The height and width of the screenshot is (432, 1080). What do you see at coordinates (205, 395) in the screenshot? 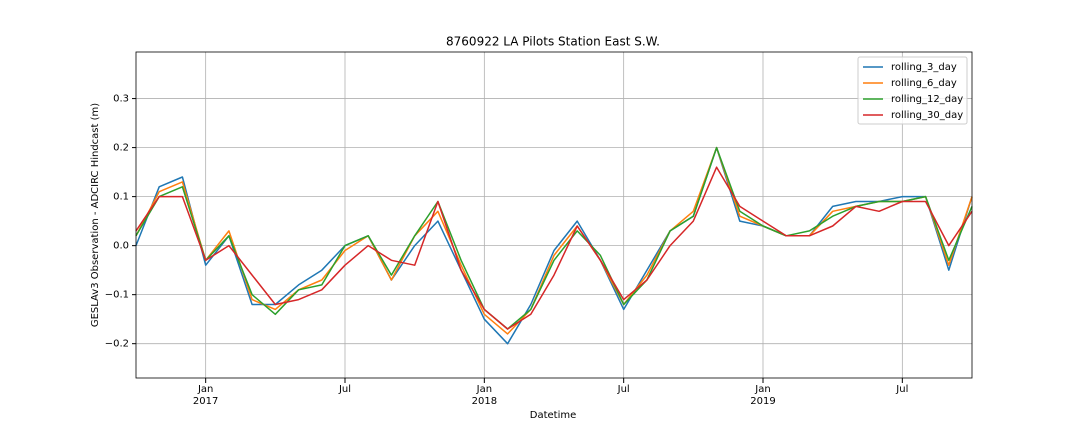
I see `x-tick-label: Jan 2017` at bounding box center [205, 395].